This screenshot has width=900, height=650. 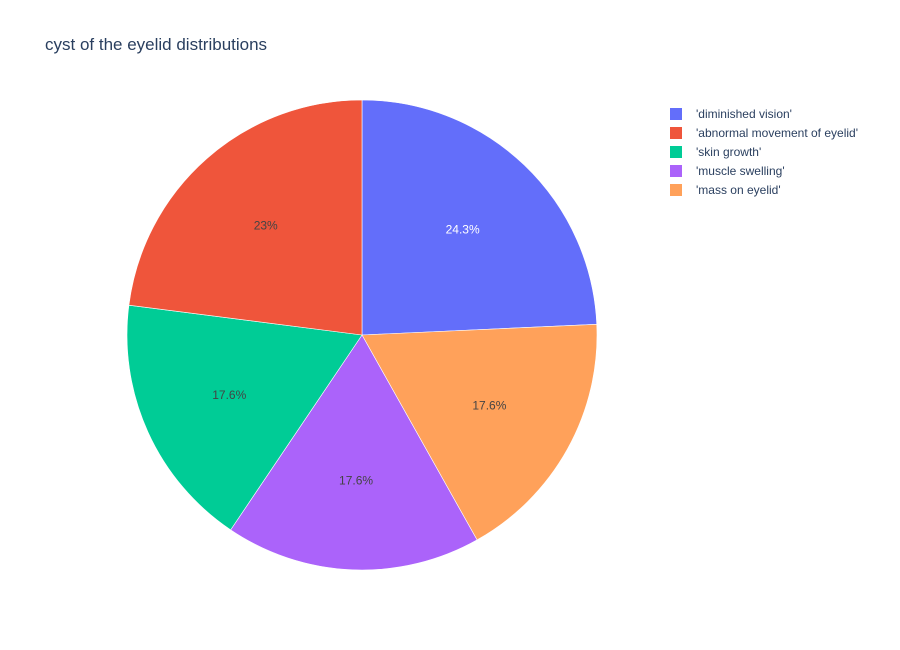 I want to click on legend-item: 'skin growth', so click(x=715, y=152).